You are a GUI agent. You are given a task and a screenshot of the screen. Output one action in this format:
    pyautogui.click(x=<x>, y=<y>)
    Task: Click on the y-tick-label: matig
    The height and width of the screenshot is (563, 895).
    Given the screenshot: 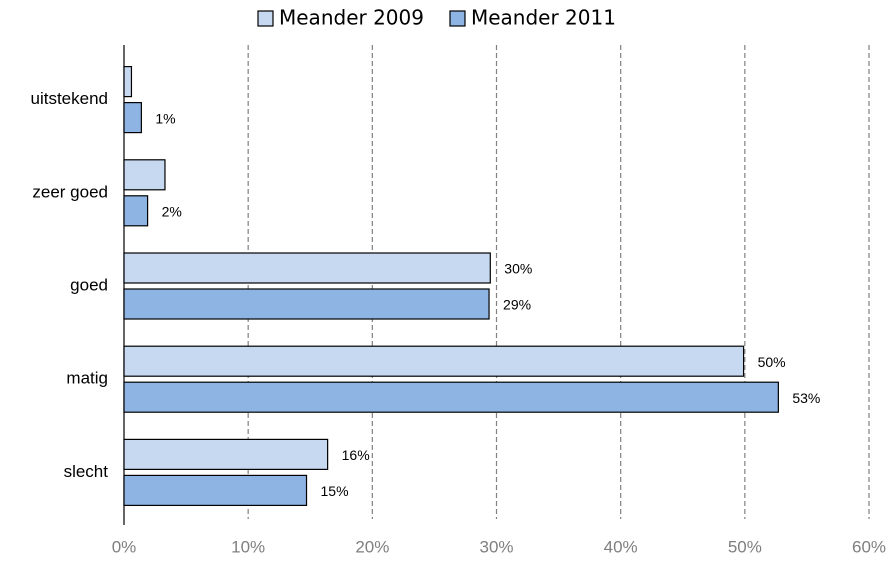 What is the action you would take?
    pyautogui.click(x=87, y=378)
    